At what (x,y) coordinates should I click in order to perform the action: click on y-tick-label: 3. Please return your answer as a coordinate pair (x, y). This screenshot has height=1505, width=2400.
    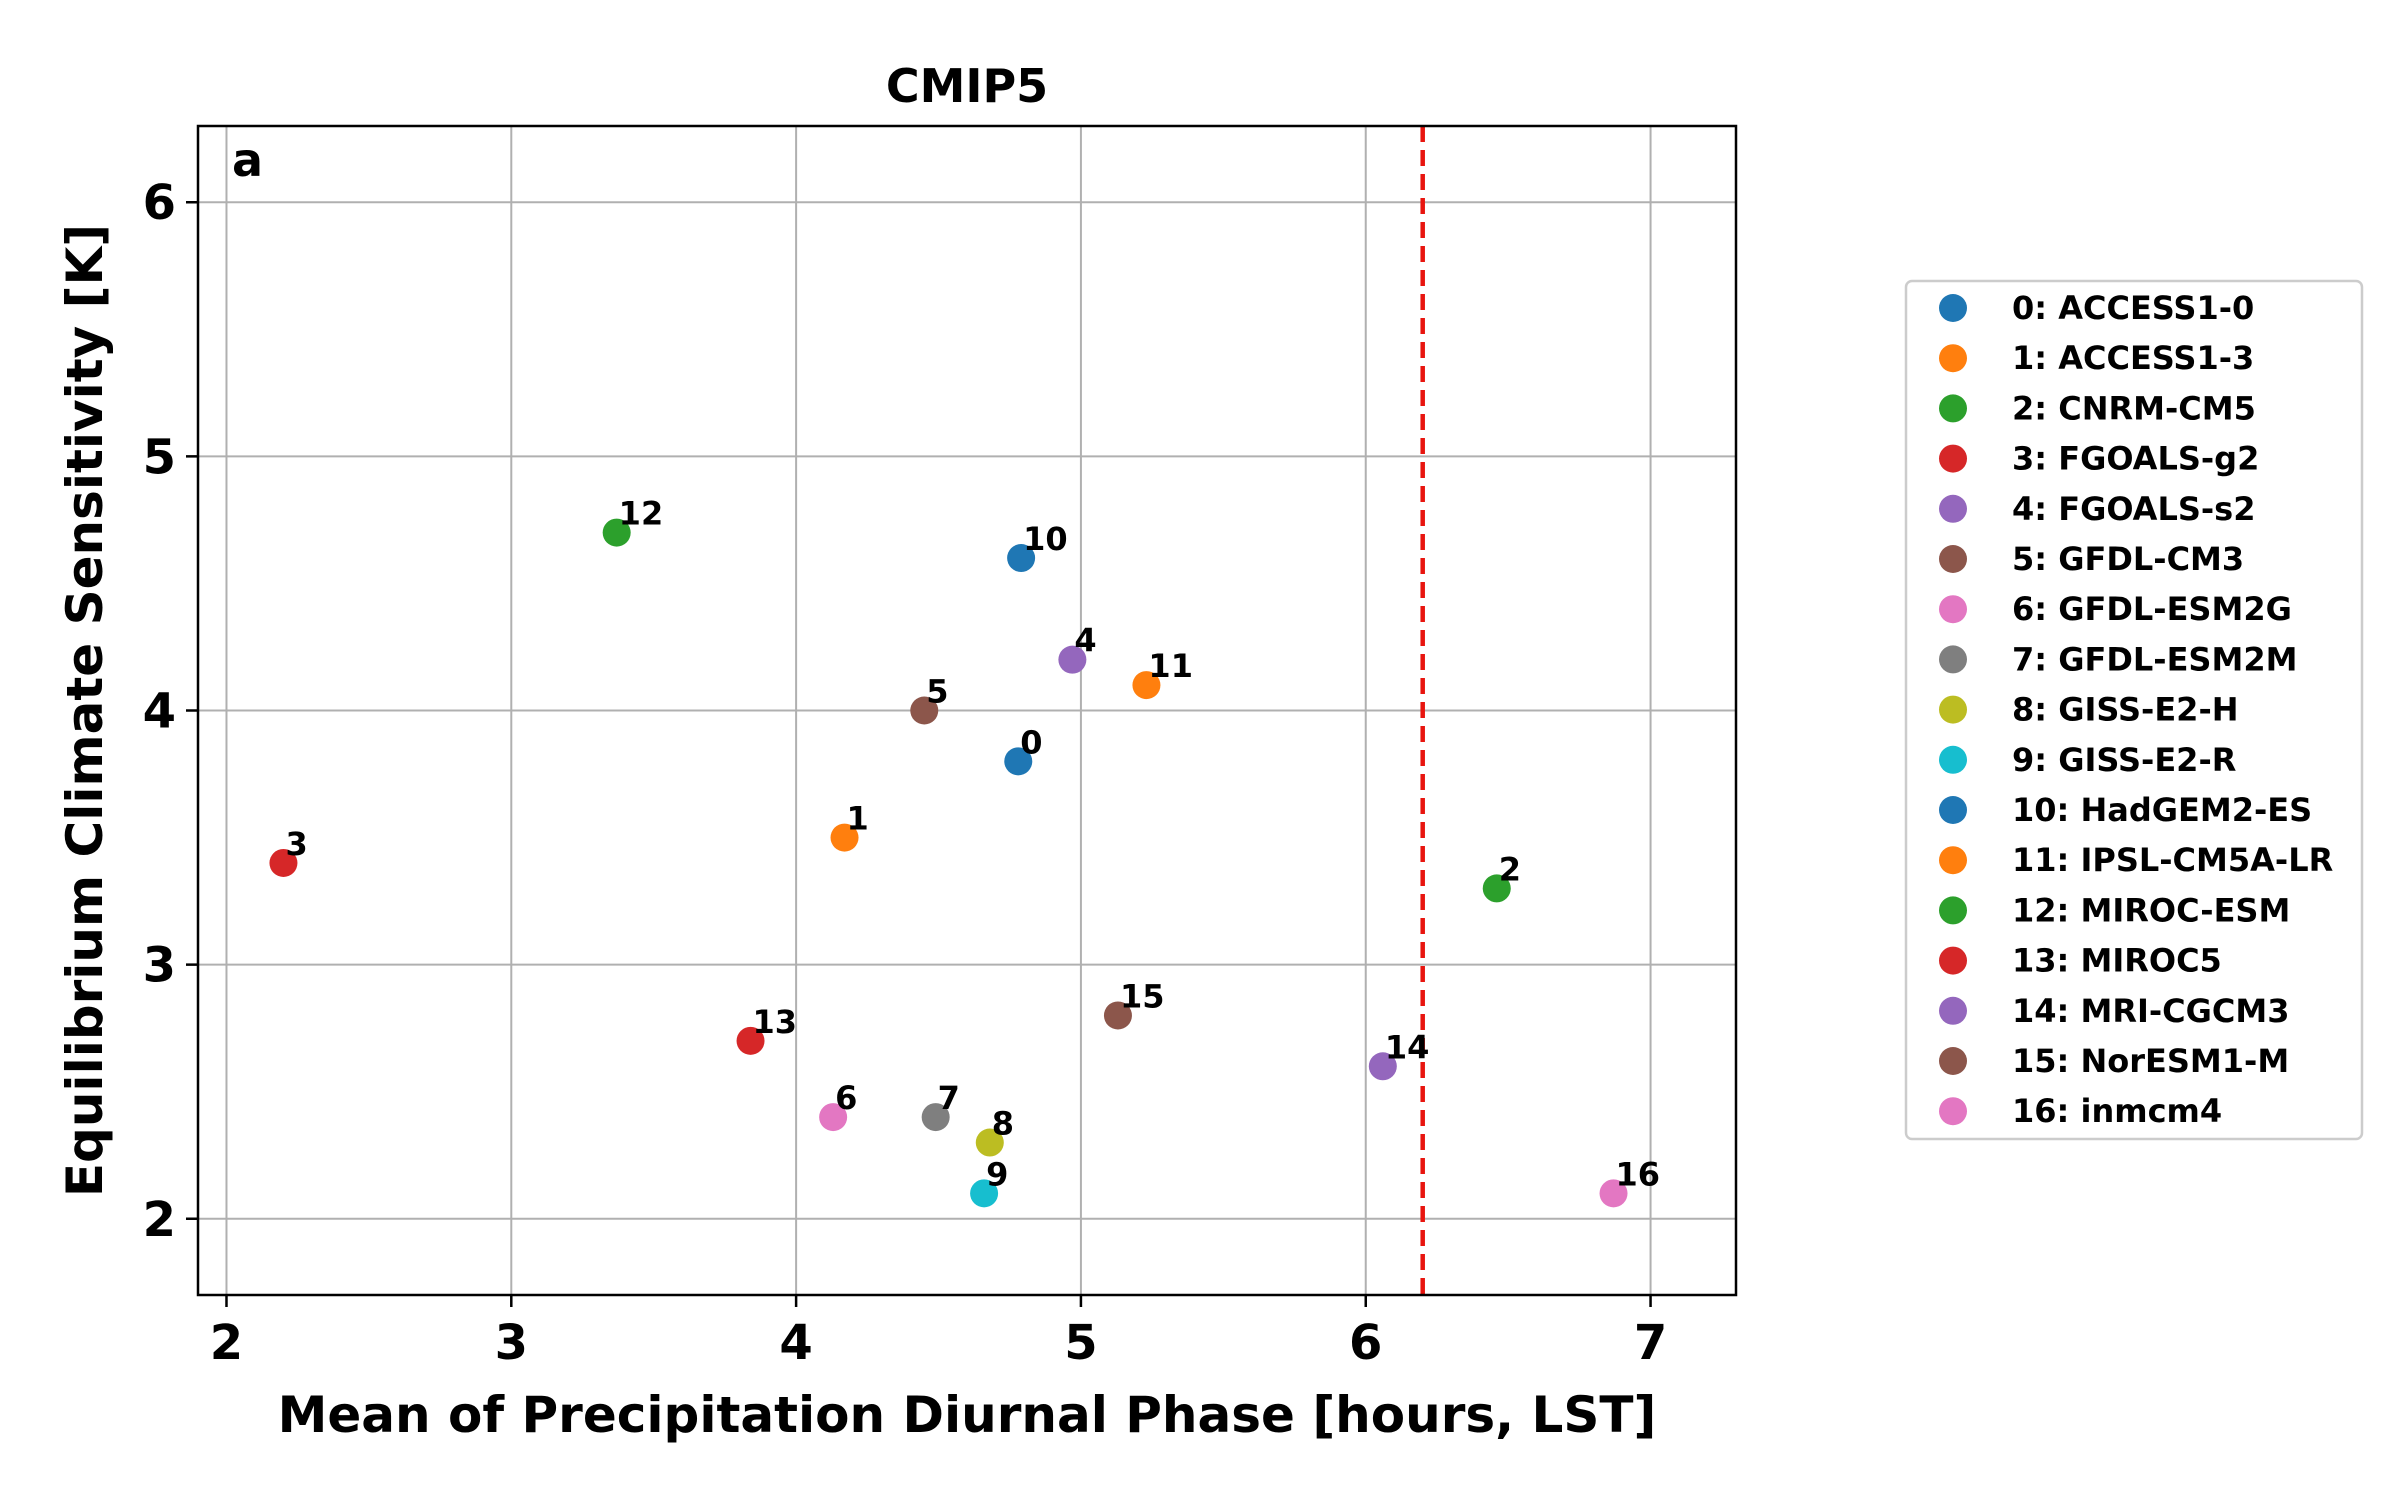
    Looking at the image, I should click on (159, 966).